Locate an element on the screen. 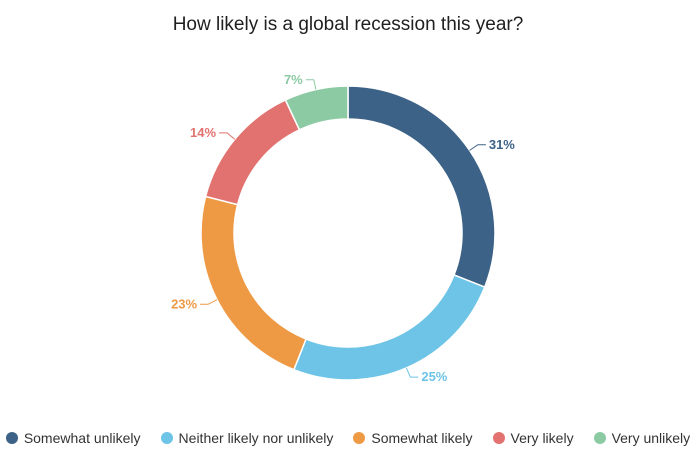 This screenshot has width=696, height=464. donut-slice-neither-likely-nor-unlikely is located at coordinates (389, 327).